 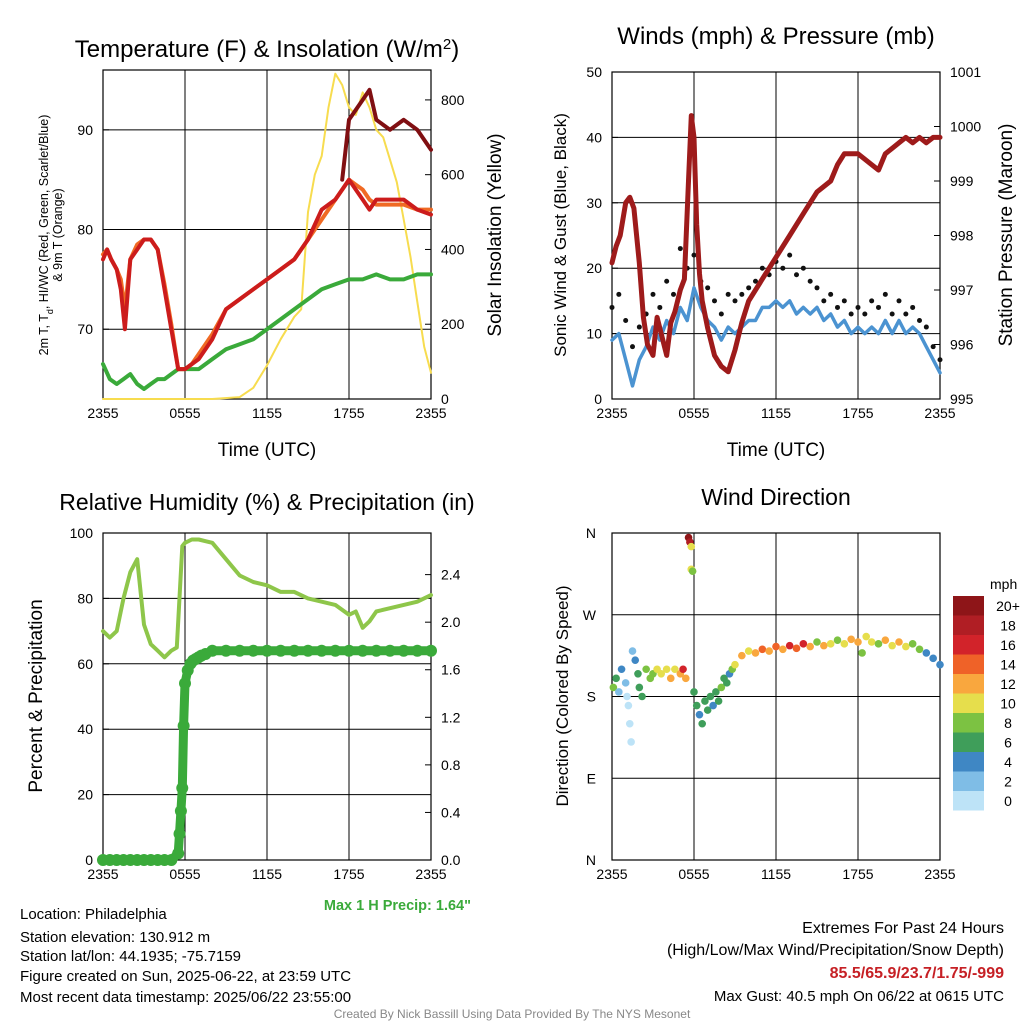 What do you see at coordinates (858, 996) in the screenshot?
I see `extremes-max-gust: Max Gust: 40.5 mph On 06/22 at 0615 UTC` at bounding box center [858, 996].